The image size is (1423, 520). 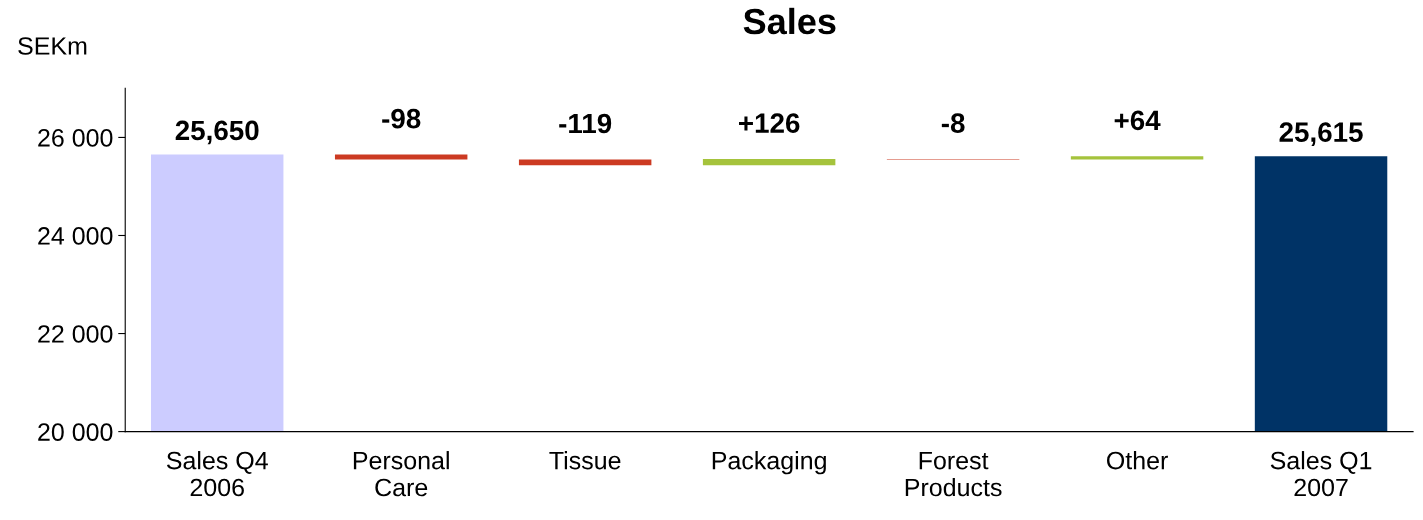 What do you see at coordinates (401, 118) in the screenshot?
I see `data-label: -98` at bounding box center [401, 118].